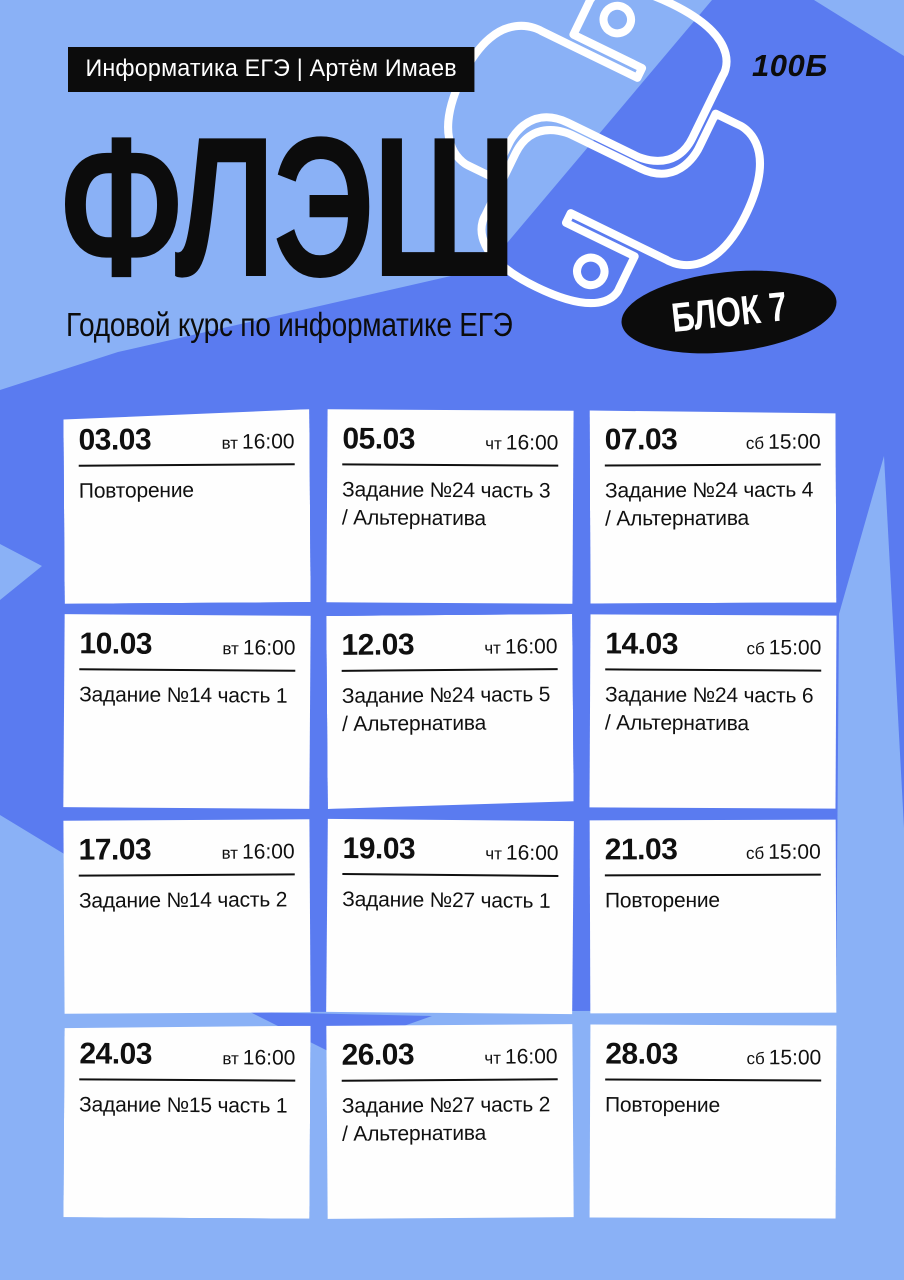 The image size is (904, 1280). Describe the element at coordinates (729, 311) in the screenshot. I see `block-badge-label: БЛОК 7` at that location.